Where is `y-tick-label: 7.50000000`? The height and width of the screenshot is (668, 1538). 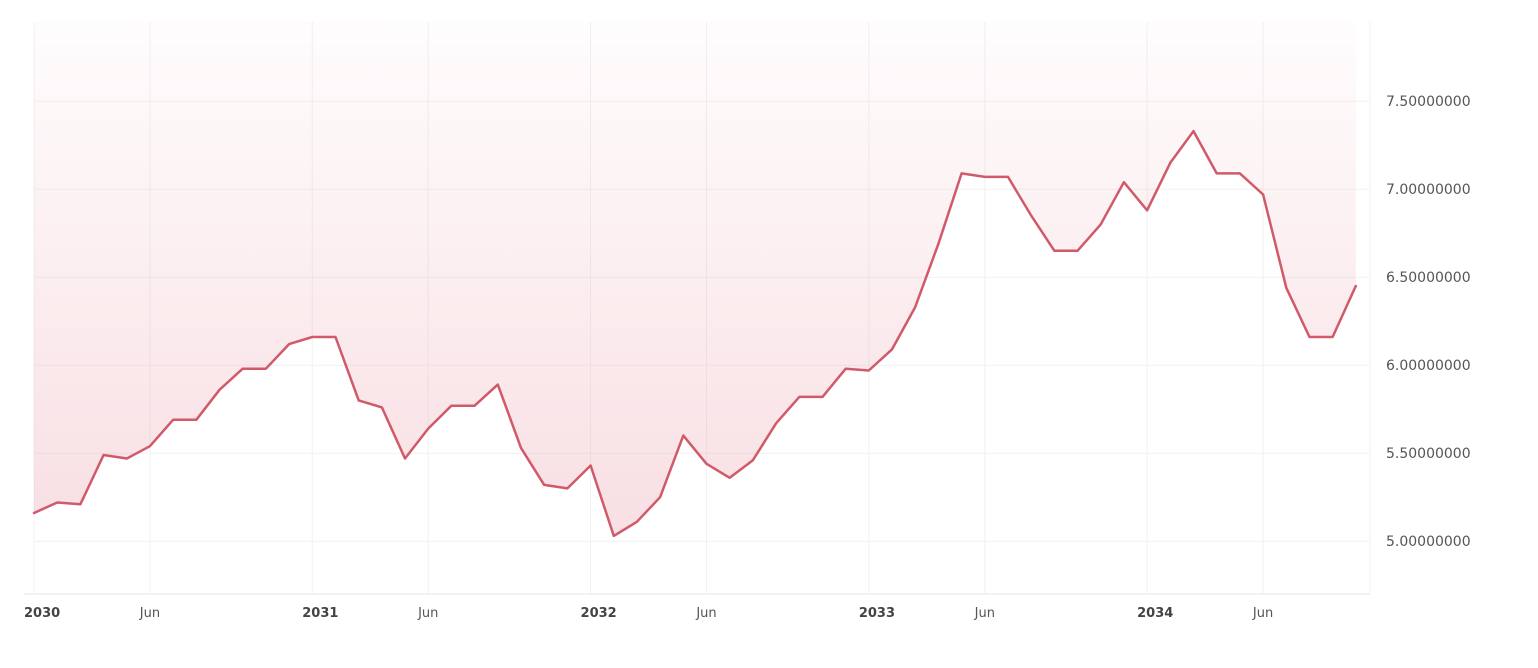
y-tick-label: 7.50000000 is located at coordinates (1428, 102).